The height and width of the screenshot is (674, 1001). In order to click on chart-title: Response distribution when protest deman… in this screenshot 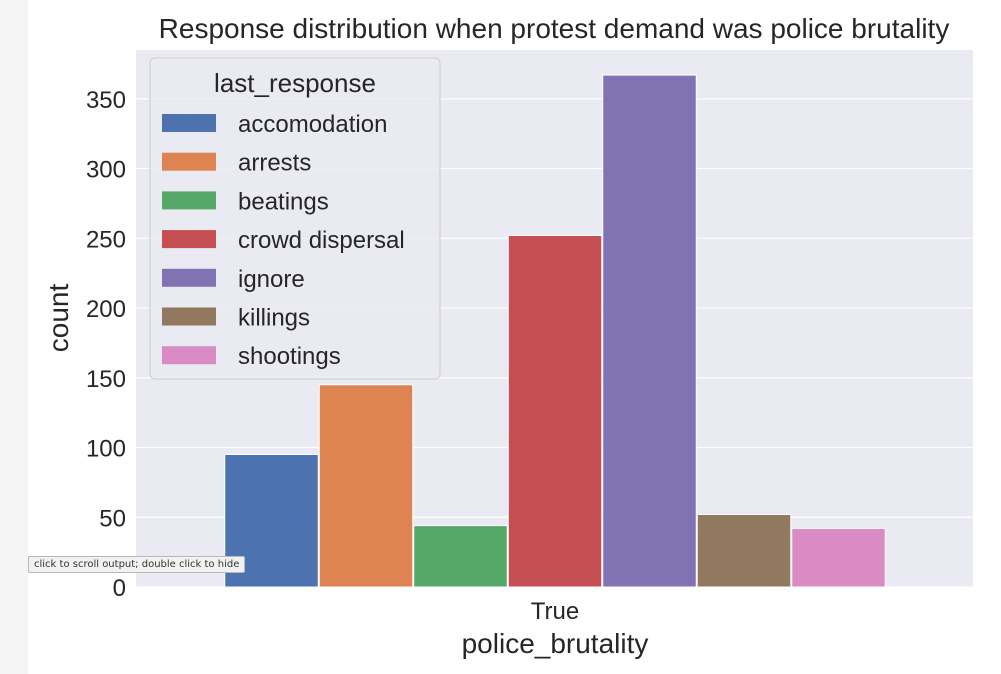, I will do `click(554, 28)`.